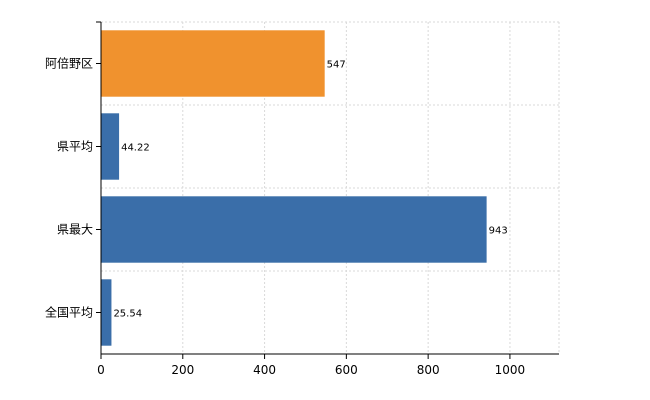 The image size is (650, 400). What do you see at coordinates (182, 370) in the screenshot?
I see `x-tick-label: 200` at bounding box center [182, 370].